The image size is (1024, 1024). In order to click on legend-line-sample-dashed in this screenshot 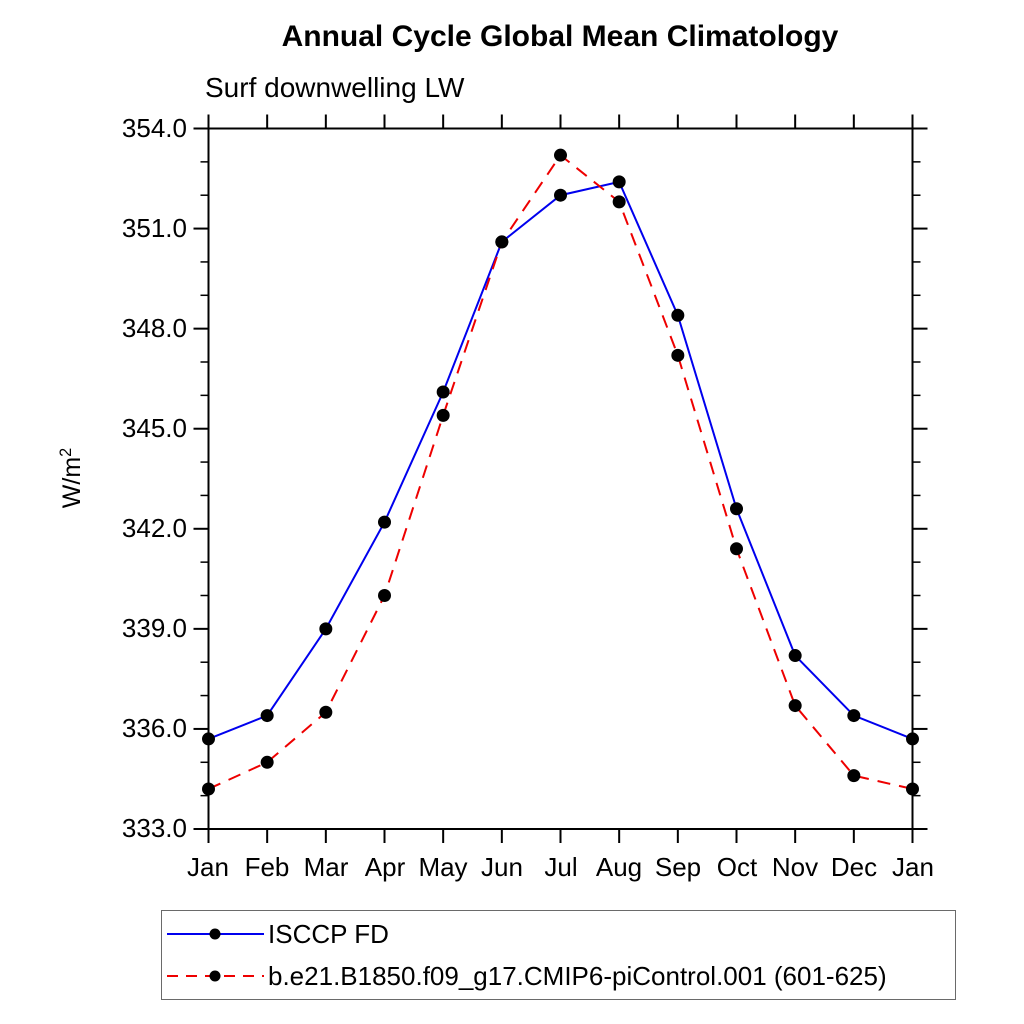, I will do `click(215, 976)`.